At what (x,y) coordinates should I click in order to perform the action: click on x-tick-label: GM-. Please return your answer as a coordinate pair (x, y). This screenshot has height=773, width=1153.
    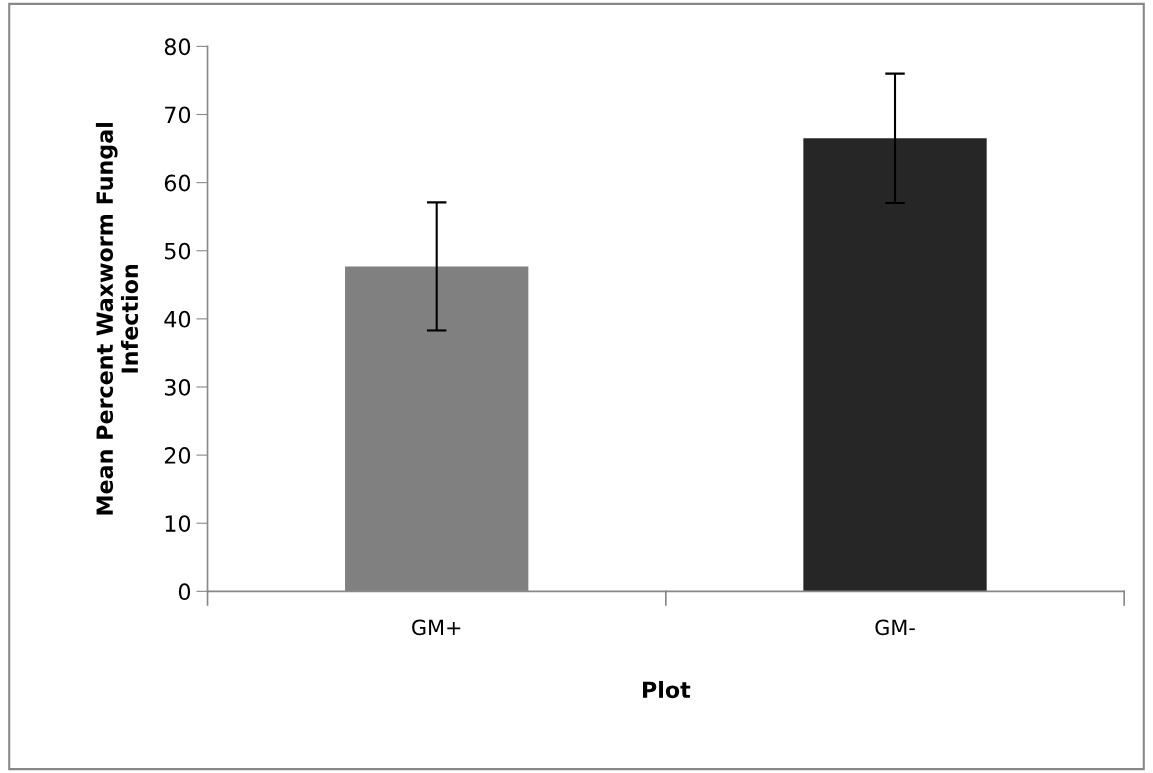
    Looking at the image, I should click on (895, 627).